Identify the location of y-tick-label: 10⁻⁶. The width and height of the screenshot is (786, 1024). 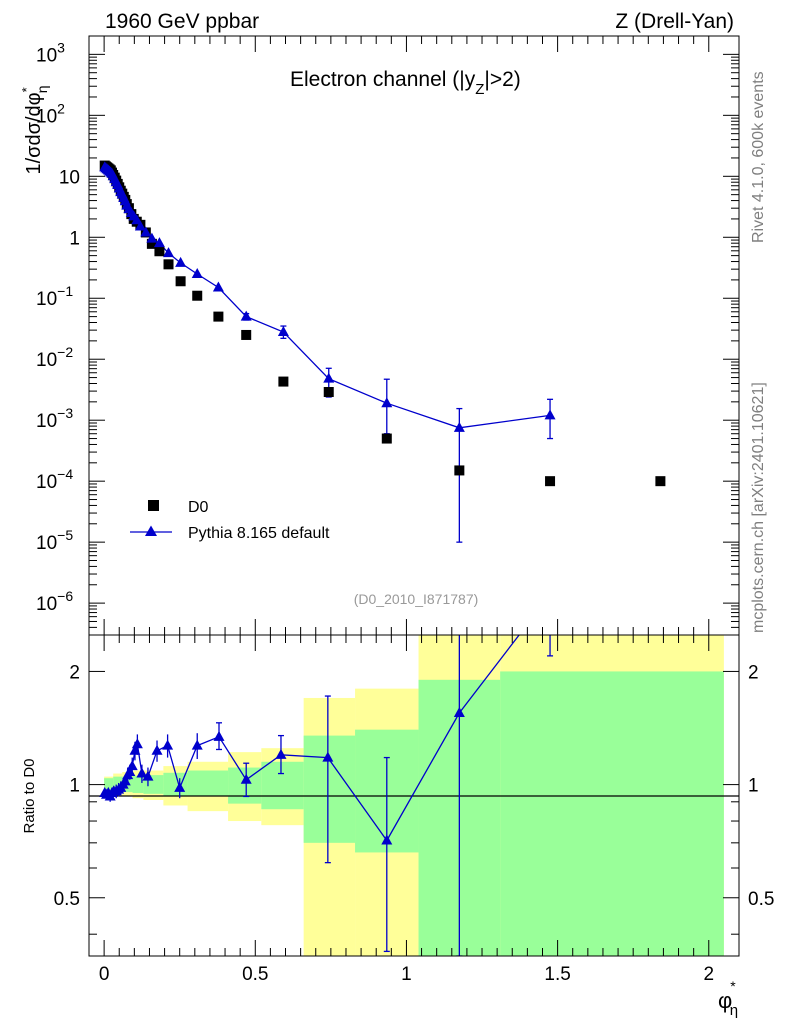
(54, 601).